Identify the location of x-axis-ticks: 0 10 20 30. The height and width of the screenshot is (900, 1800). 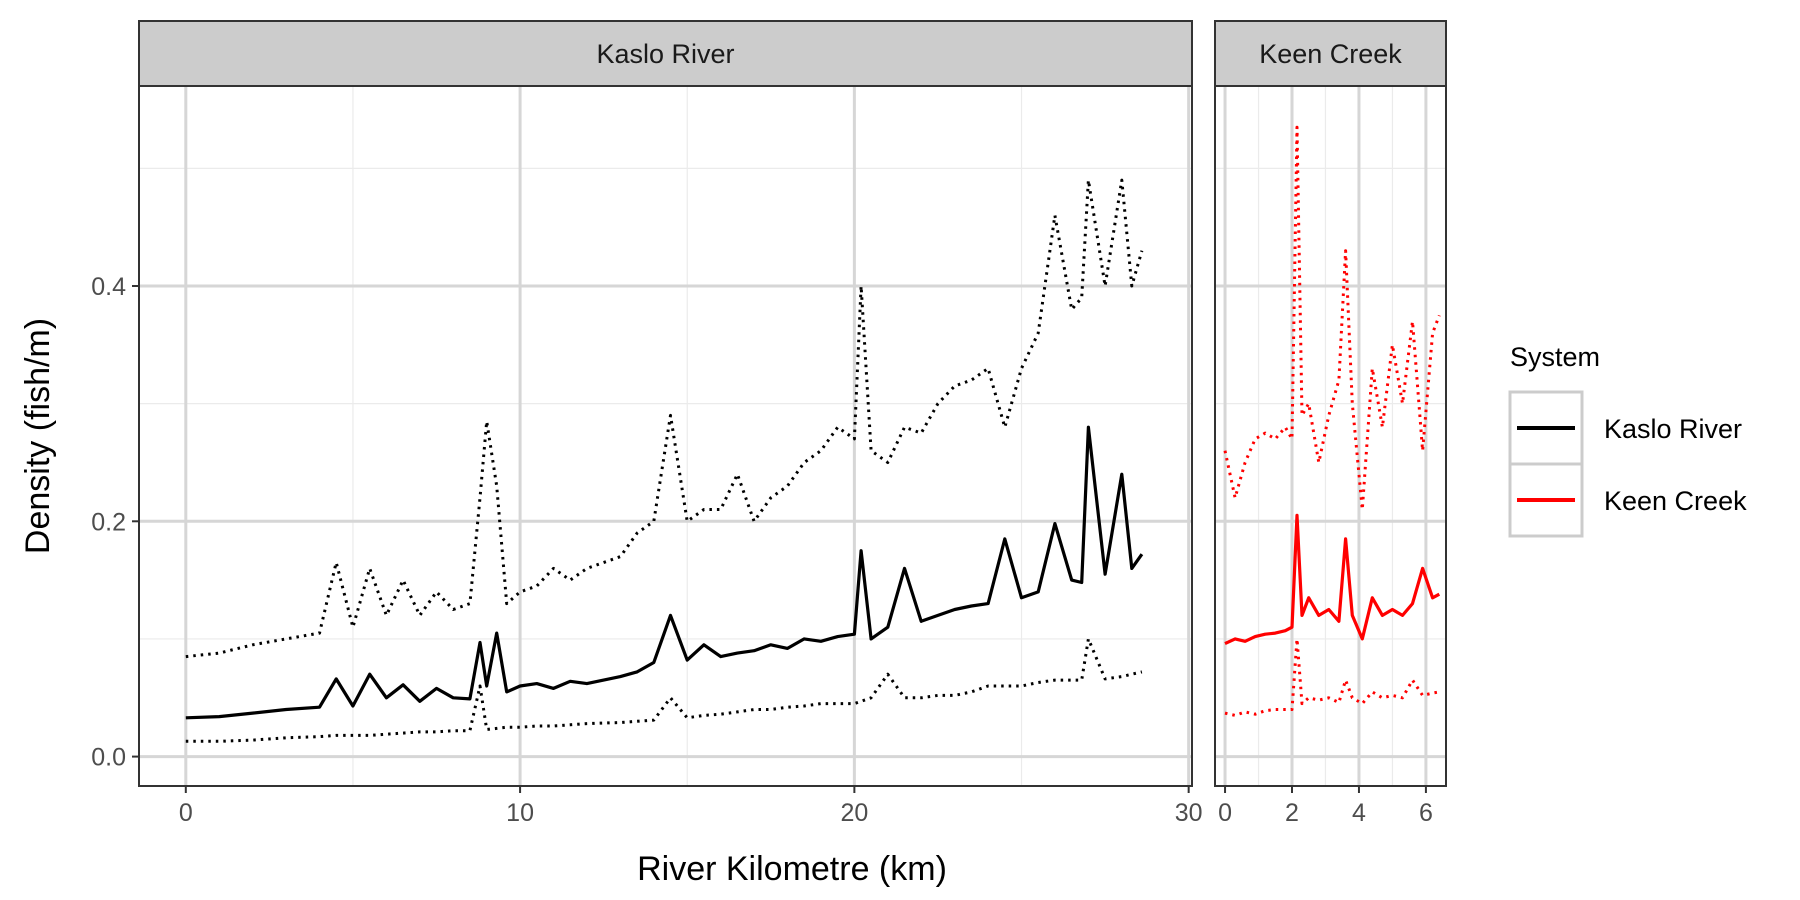
(691, 806).